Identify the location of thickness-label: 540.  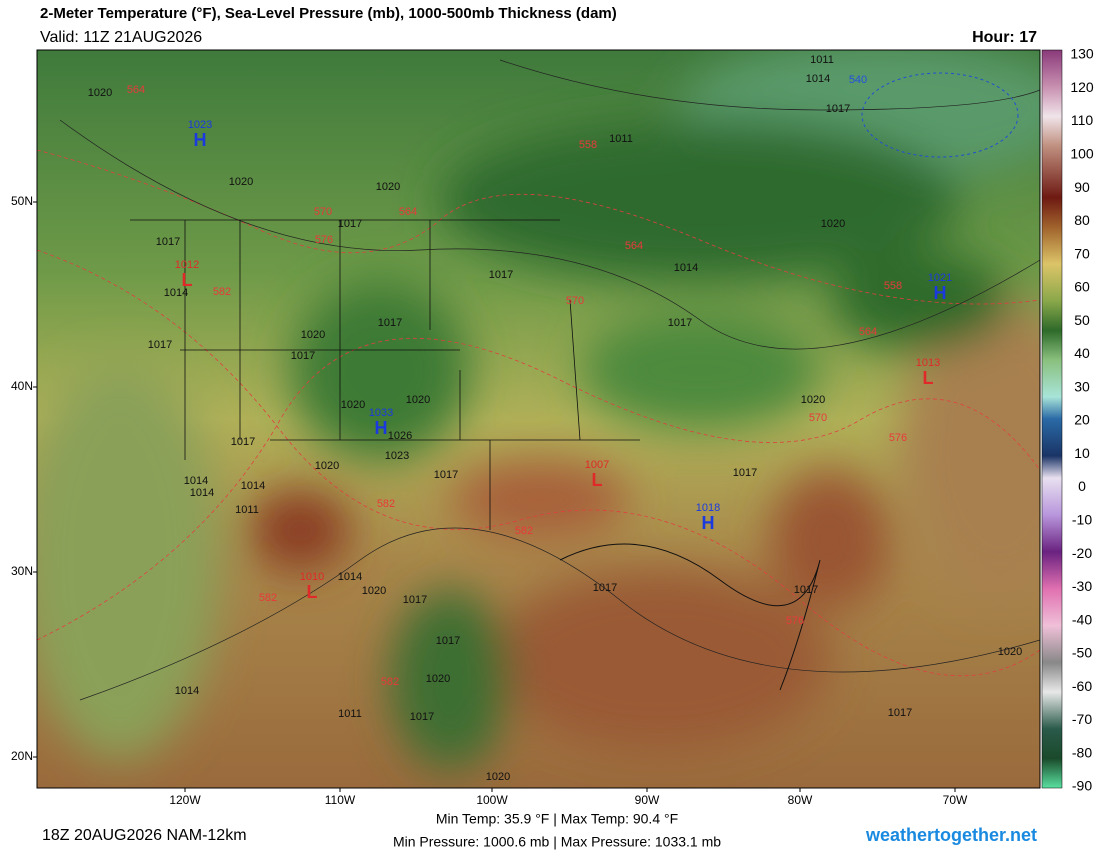
(858, 80).